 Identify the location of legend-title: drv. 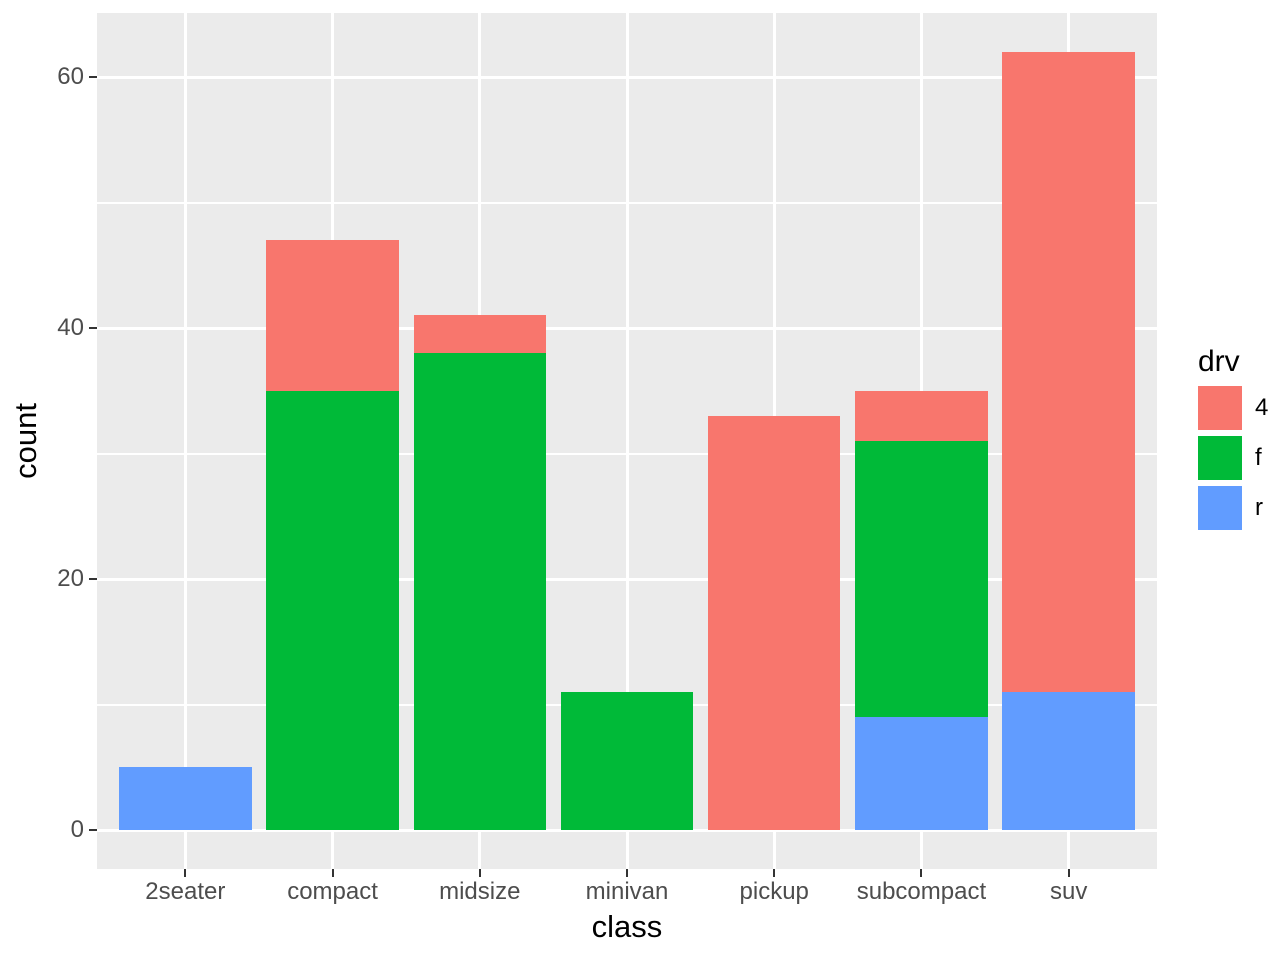
(1219, 361).